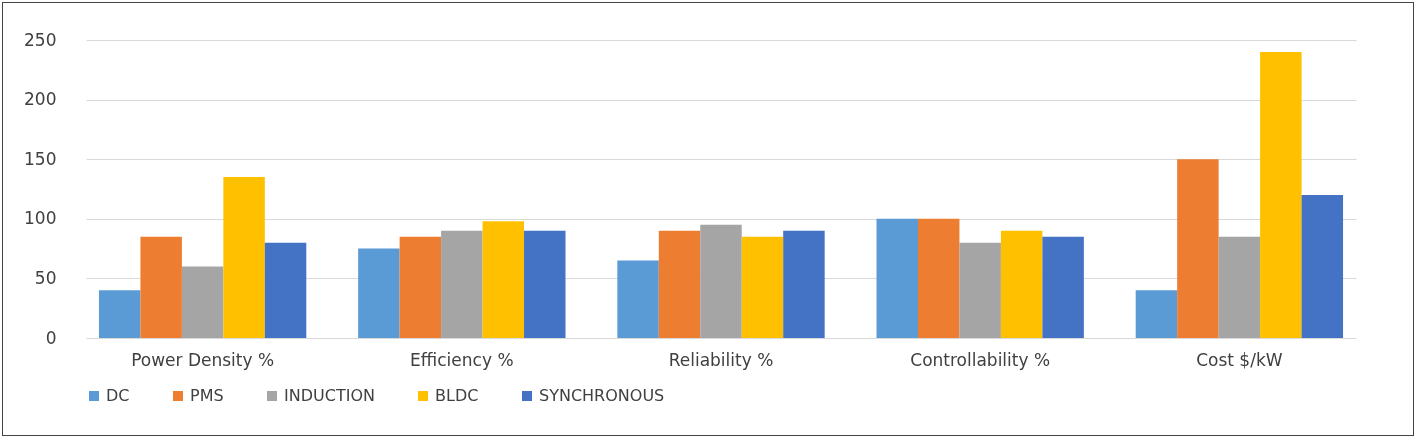  Describe the element at coordinates (40, 218) in the screenshot. I see `y-tick-label: 100` at that location.